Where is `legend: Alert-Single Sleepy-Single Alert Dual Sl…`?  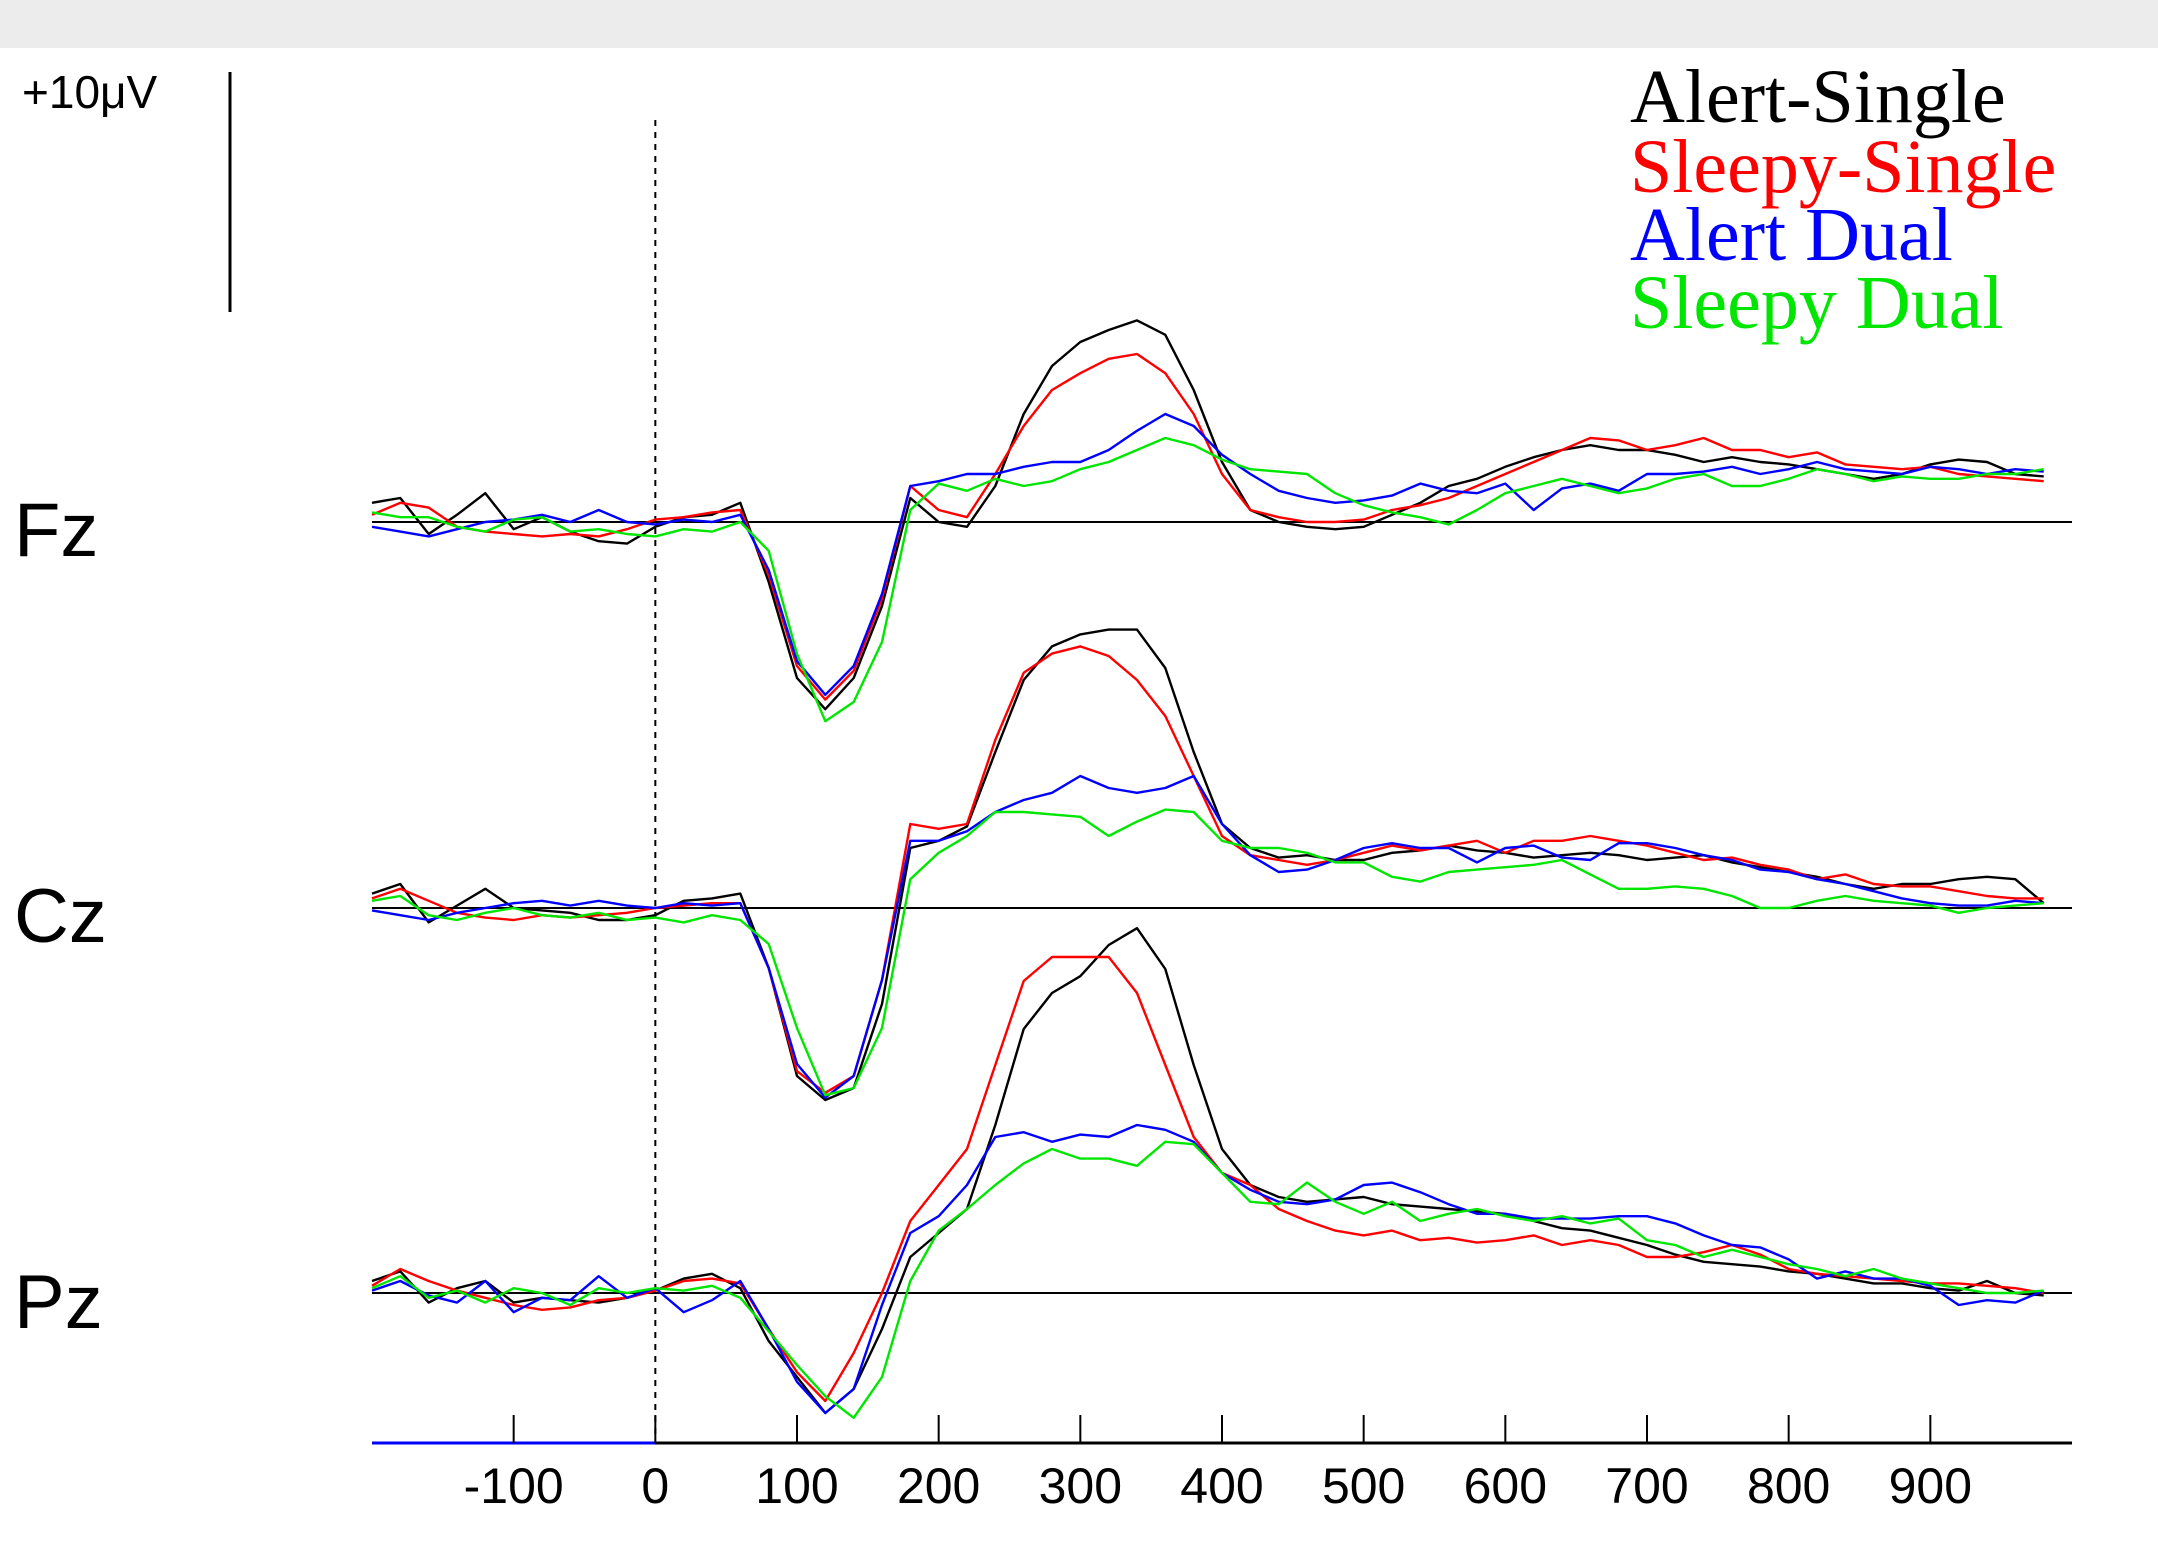
legend: Alert-Single Sleepy-Single Alert Dual Sl… is located at coordinates (1843, 200).